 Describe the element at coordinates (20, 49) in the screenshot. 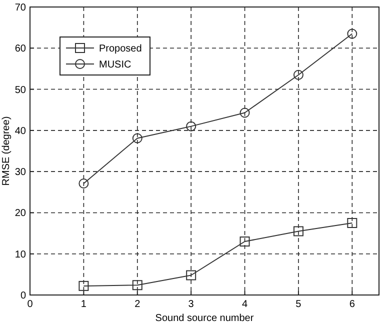

I see `y-tick-label: 60` at that location.